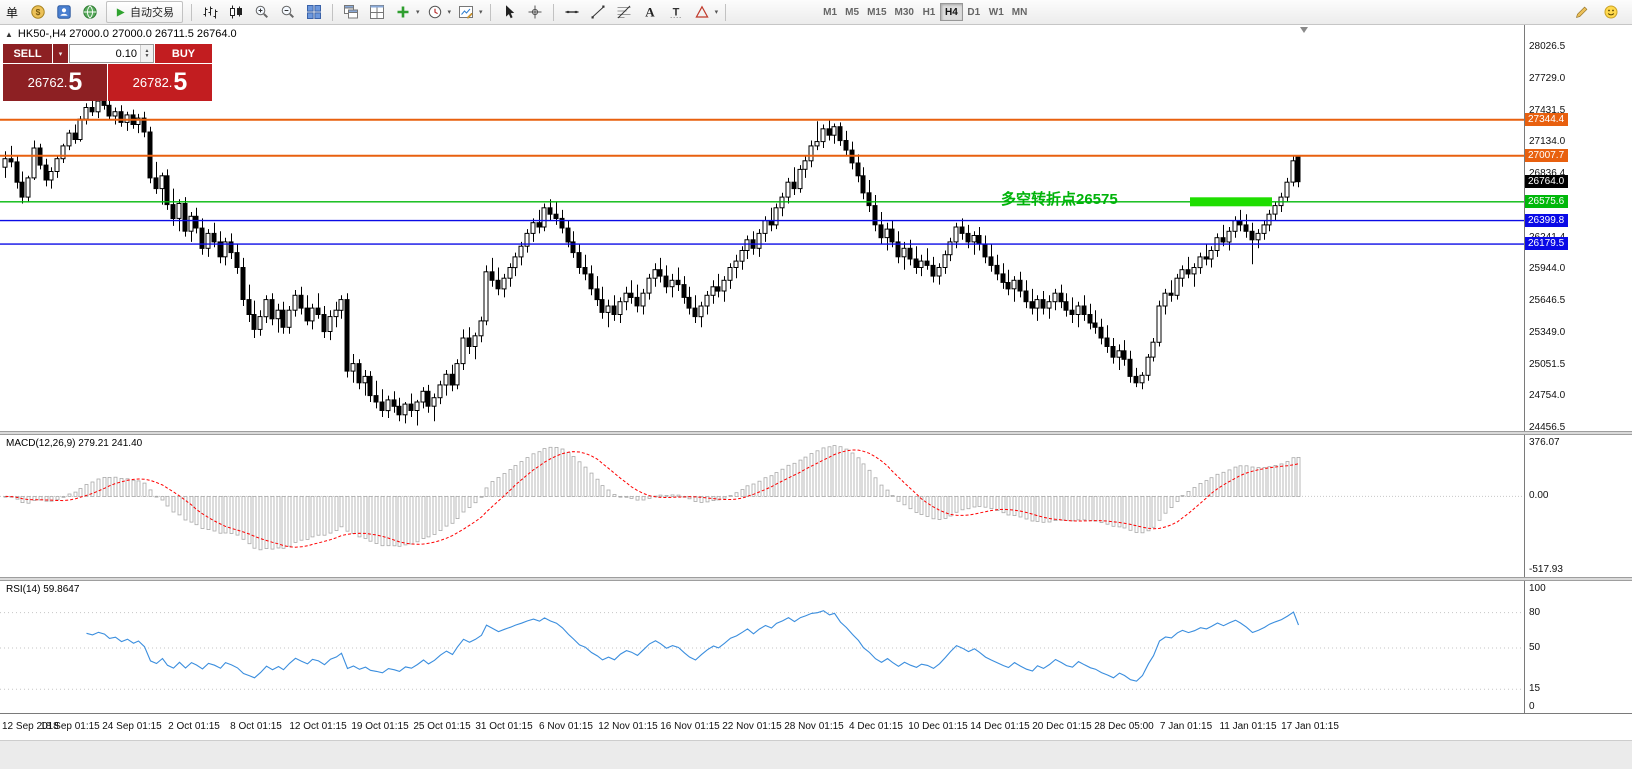 The width and height of the screenshot is (1632, 769). What do you see at coordinates (1535, 689) in the screenshot?
I see `rsi-axis-label: 15` at bounding box center [1535, 689].